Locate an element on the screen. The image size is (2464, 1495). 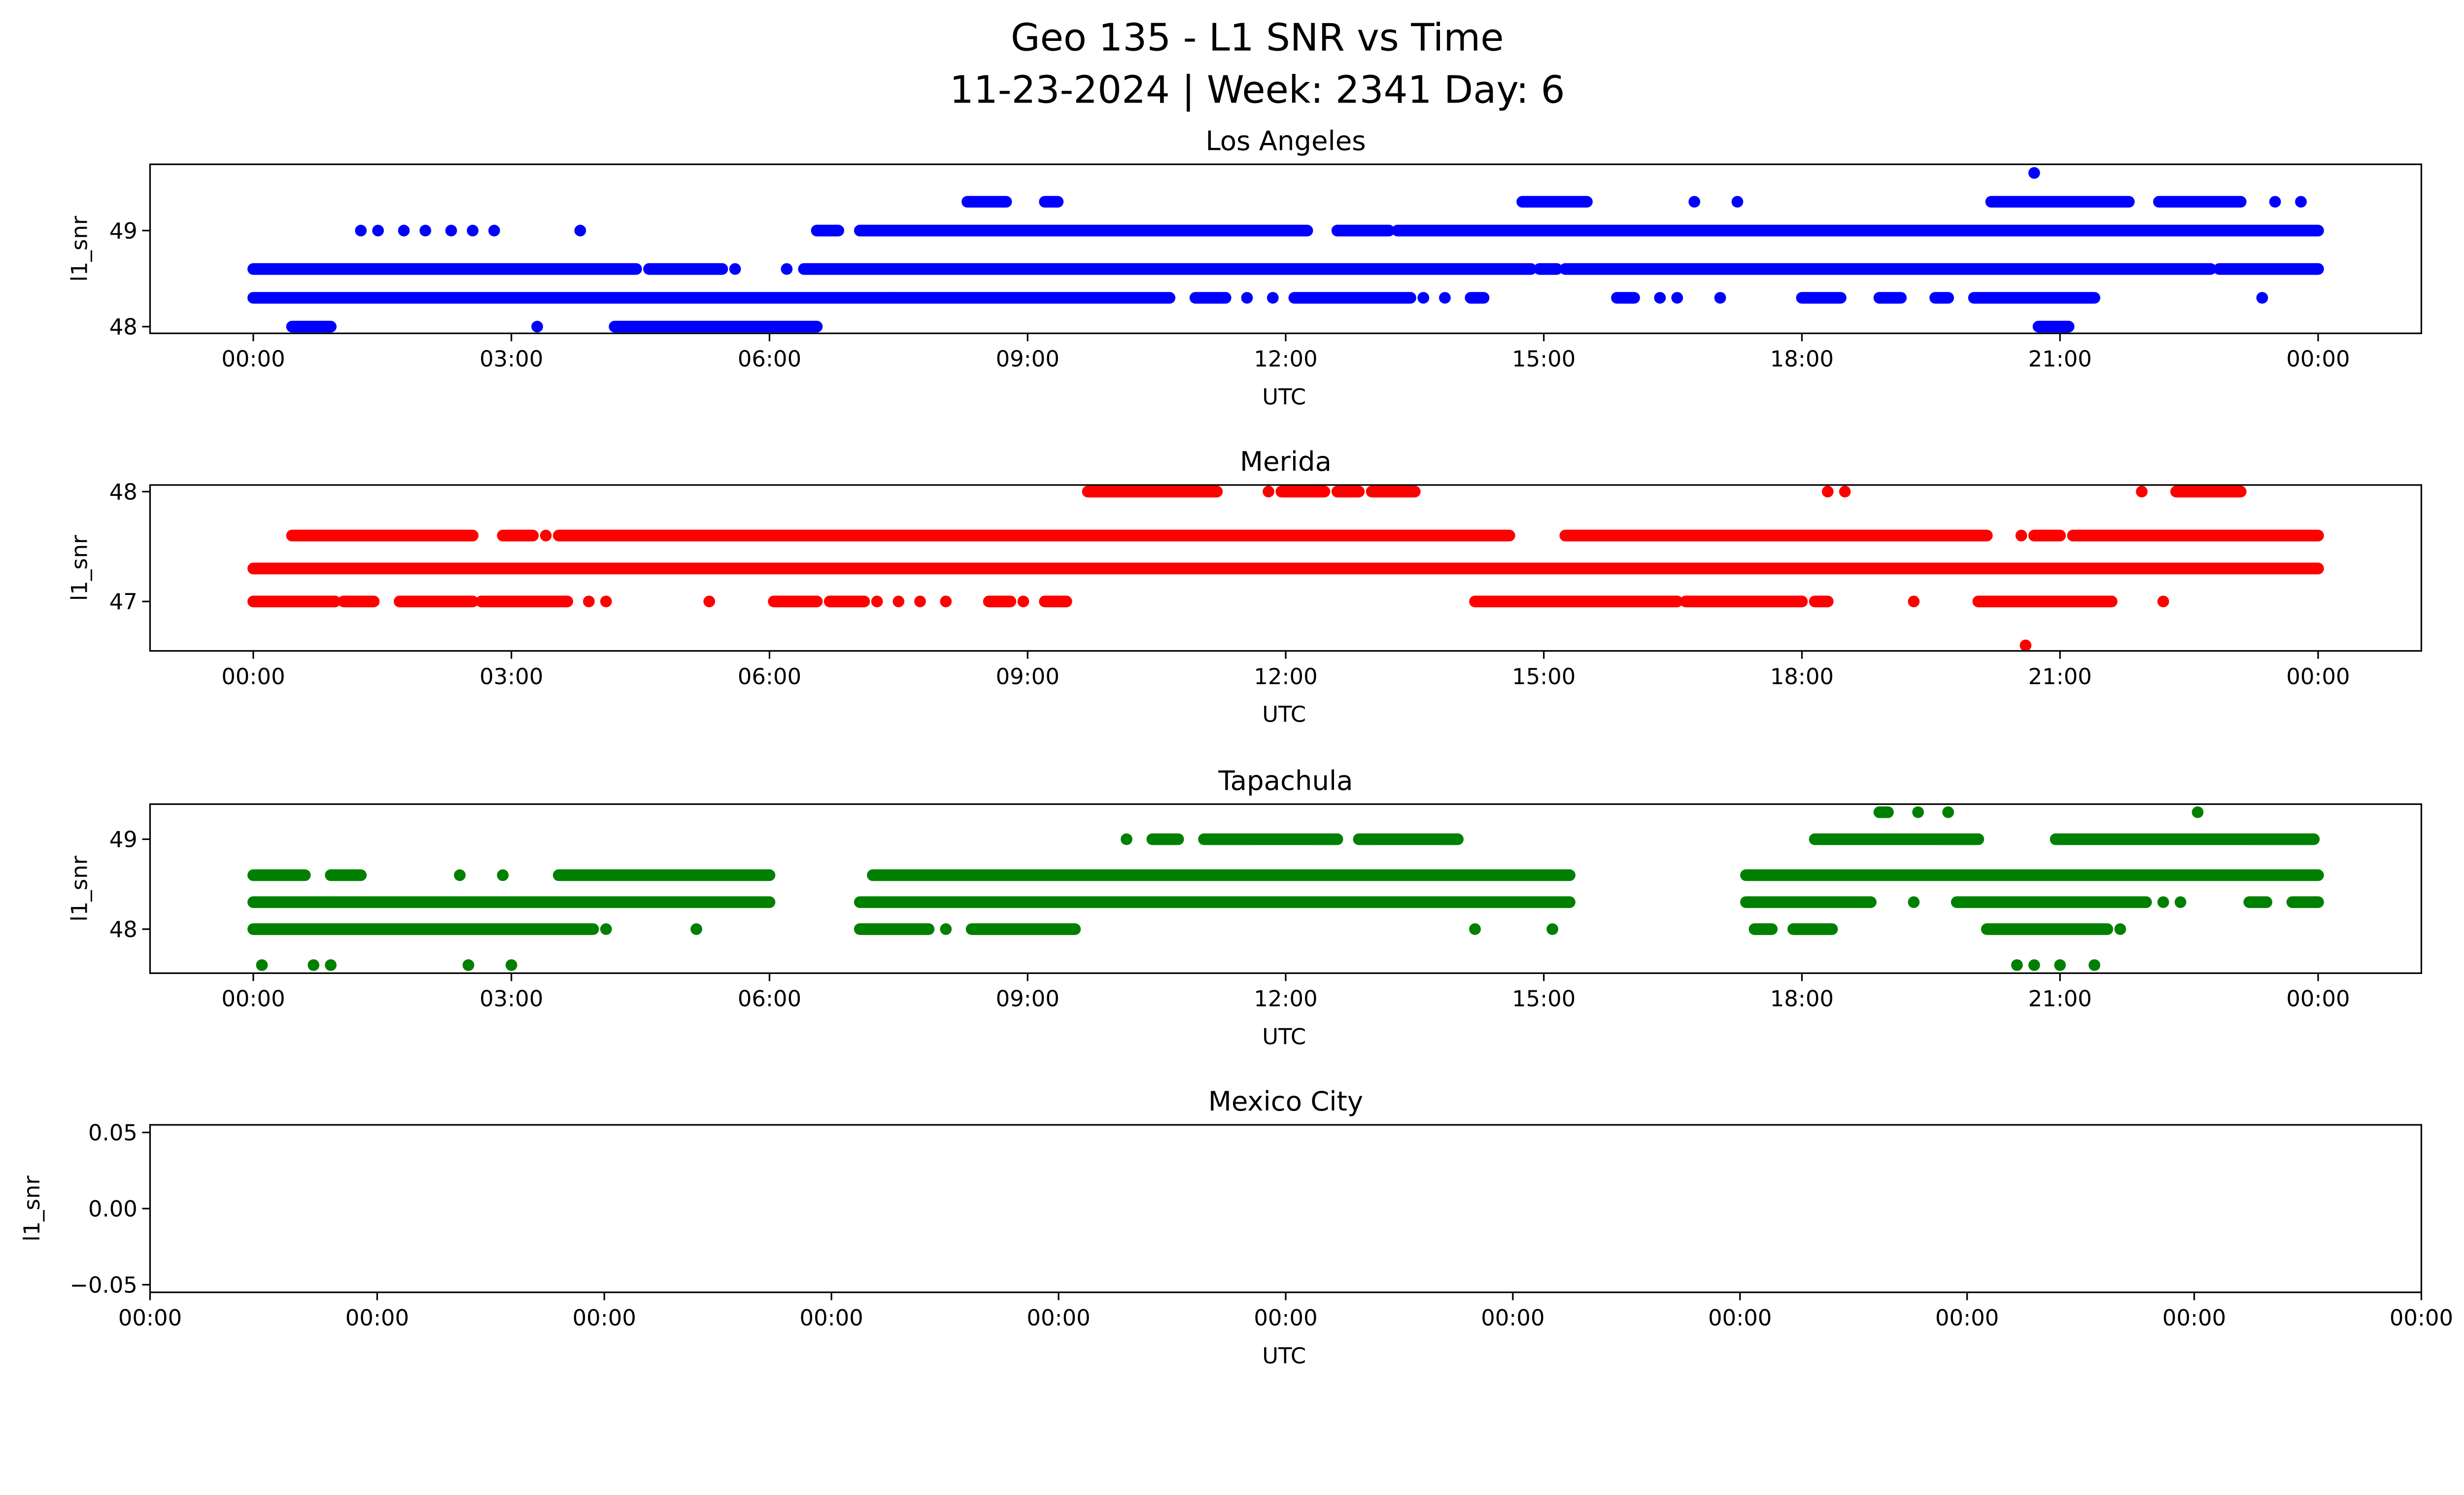
subplot-title: Merida is located at coordinates (1286, 461).